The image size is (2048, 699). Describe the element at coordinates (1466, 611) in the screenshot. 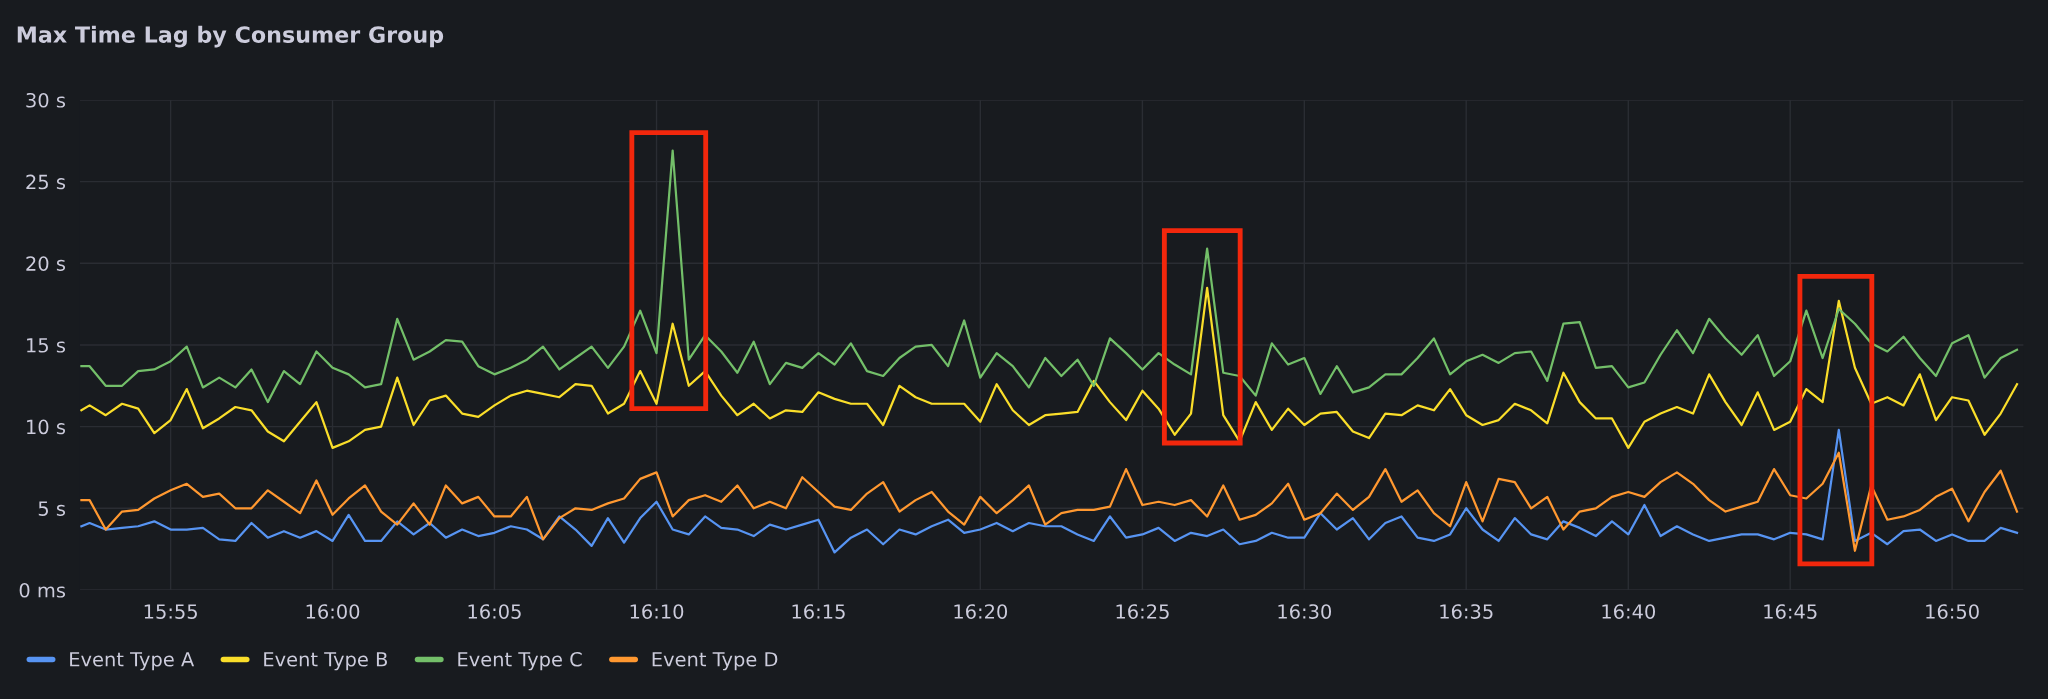

I see `x-tick-label: 16:35` at that location.